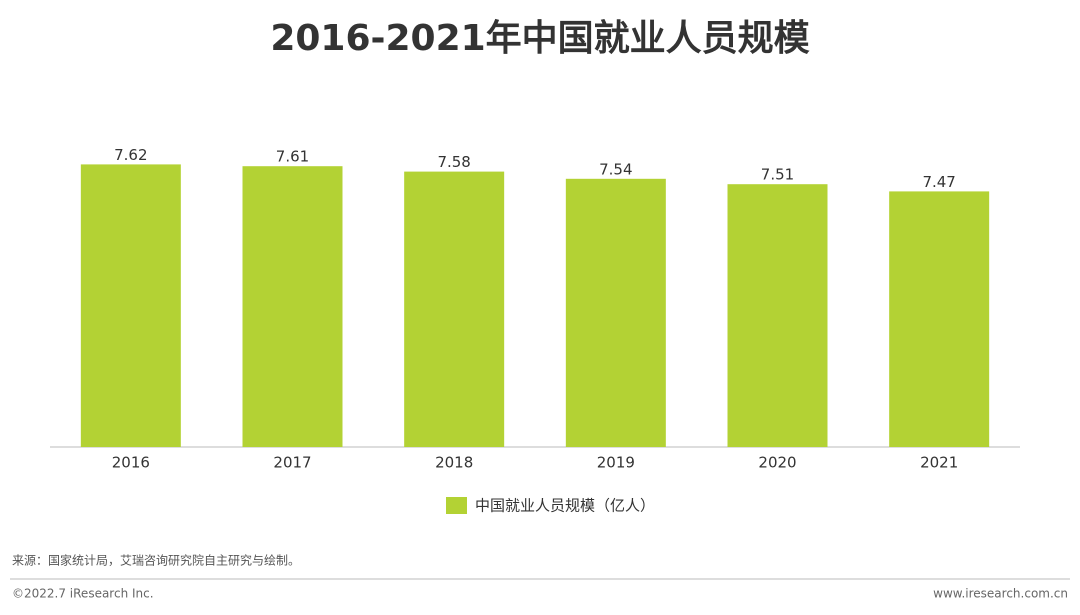  What do you see at coordinates (83, 594) in the screenshot?
I see `copyright: ©2022.7 iResearch Inc.` at bounding box center [83, 594].